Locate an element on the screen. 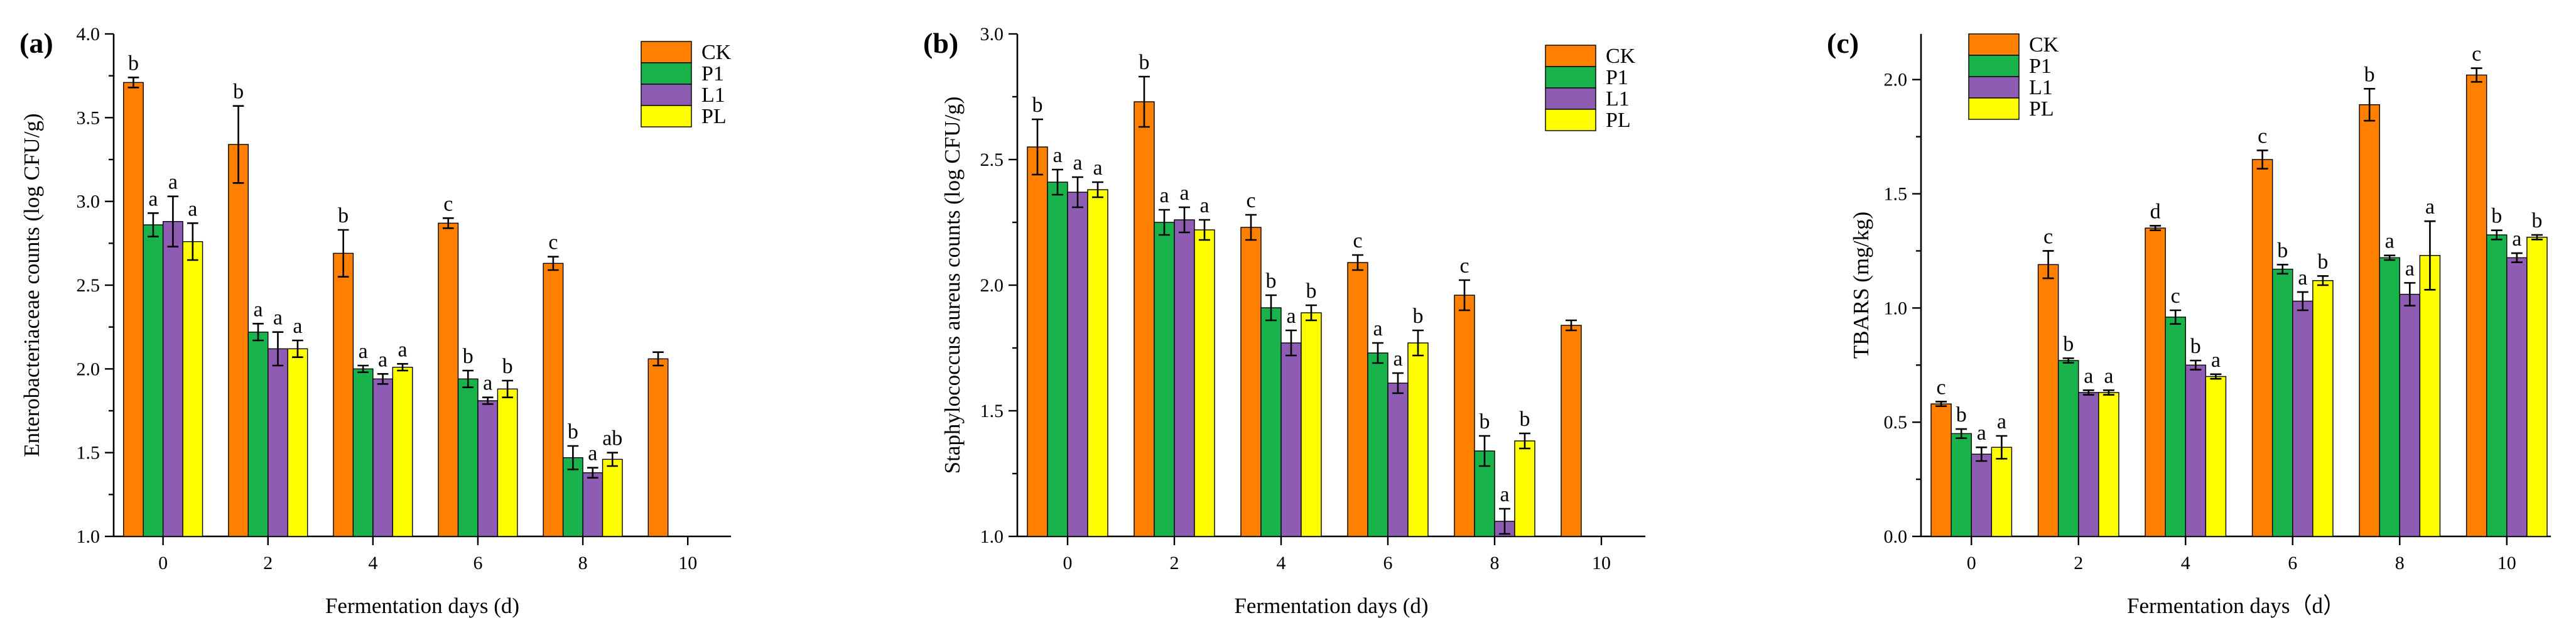 The width and height of the screenshot is (2576, 635). legend-label-P1: P1 is located at coordinates (713, 73).